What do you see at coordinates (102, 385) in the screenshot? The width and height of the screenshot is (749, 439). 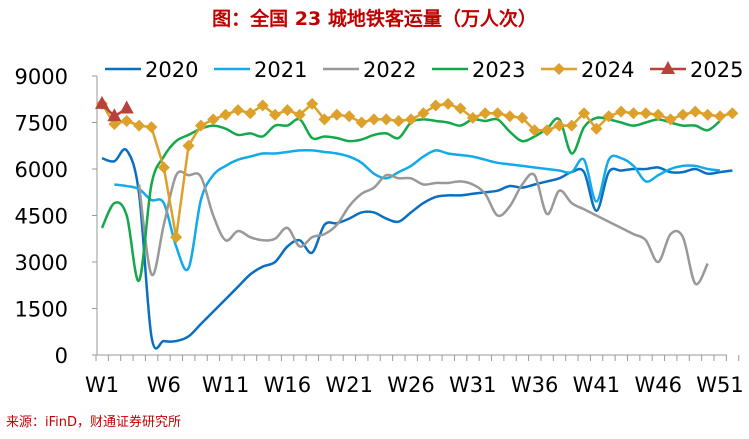 I see `x-tick-label: W1` at bounding box center [102, 385].